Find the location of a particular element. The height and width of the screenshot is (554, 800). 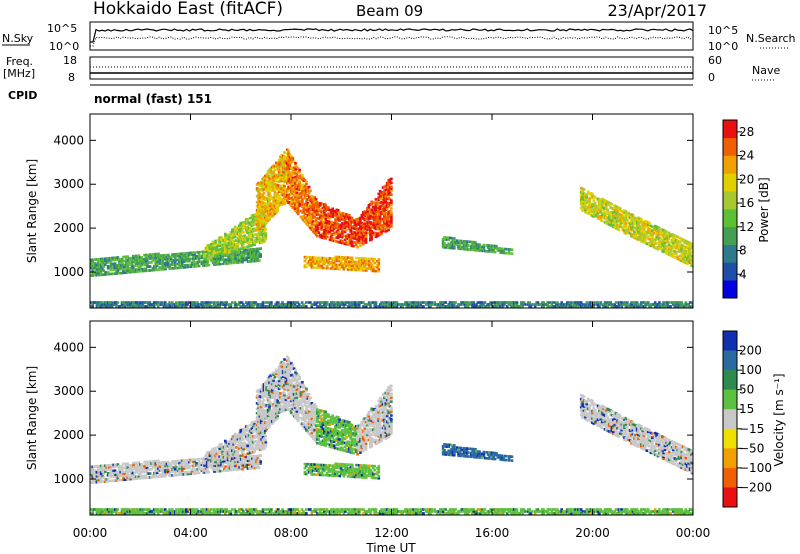

y-tick-label: 1000 is located at coordinates (68, 272).